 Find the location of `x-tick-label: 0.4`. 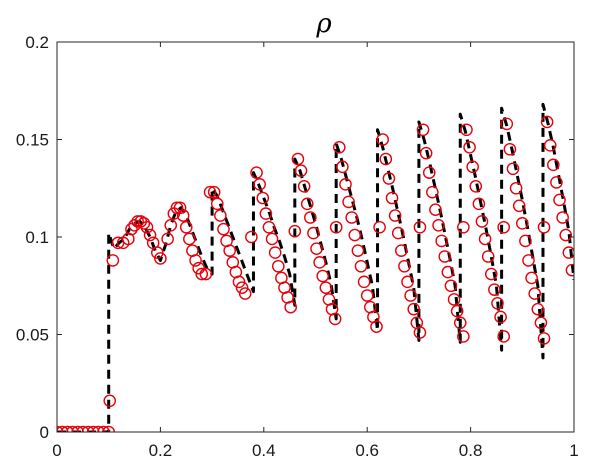

x-tick-label: 0.4 is located at coordinates (264, 450).